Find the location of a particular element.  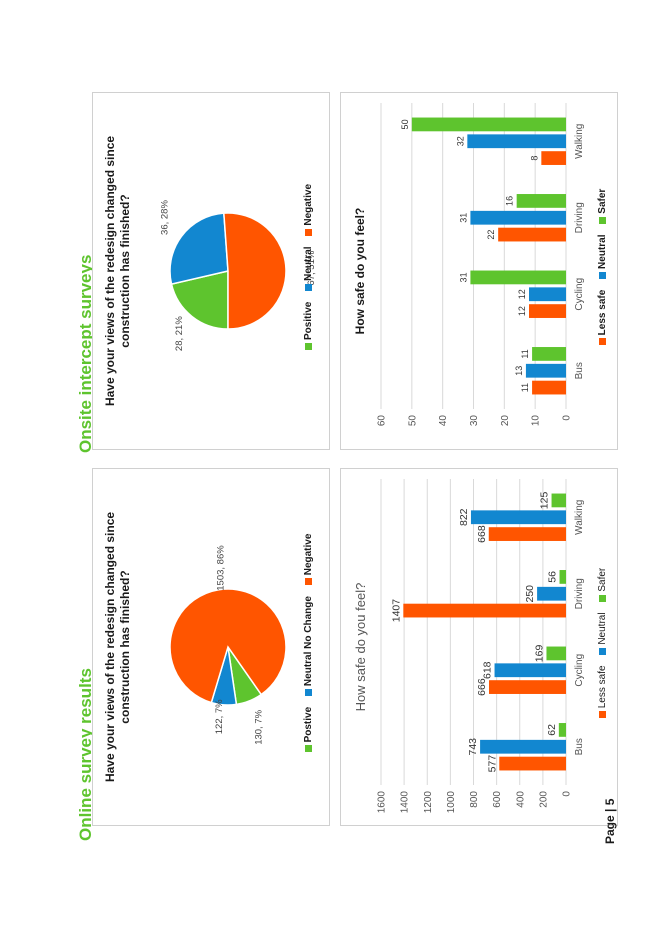

pie-slice-label: 1503, 86% is located at coordinates (220, 568).